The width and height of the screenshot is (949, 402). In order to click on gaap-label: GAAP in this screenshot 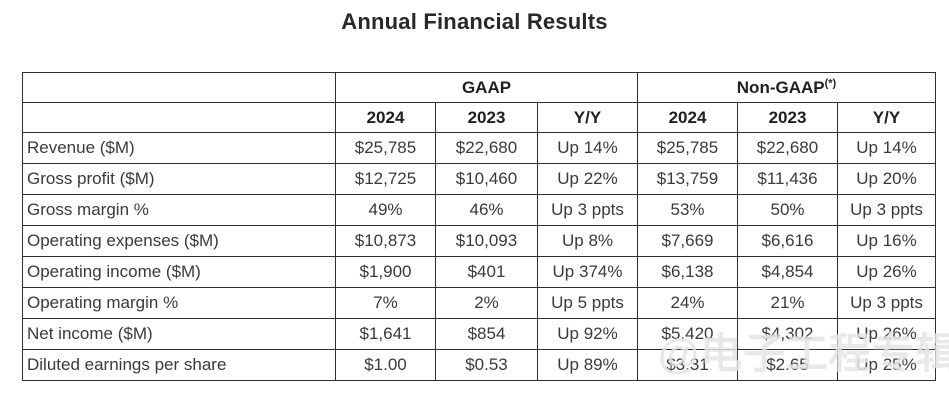, I will do `click(486, 87)`.